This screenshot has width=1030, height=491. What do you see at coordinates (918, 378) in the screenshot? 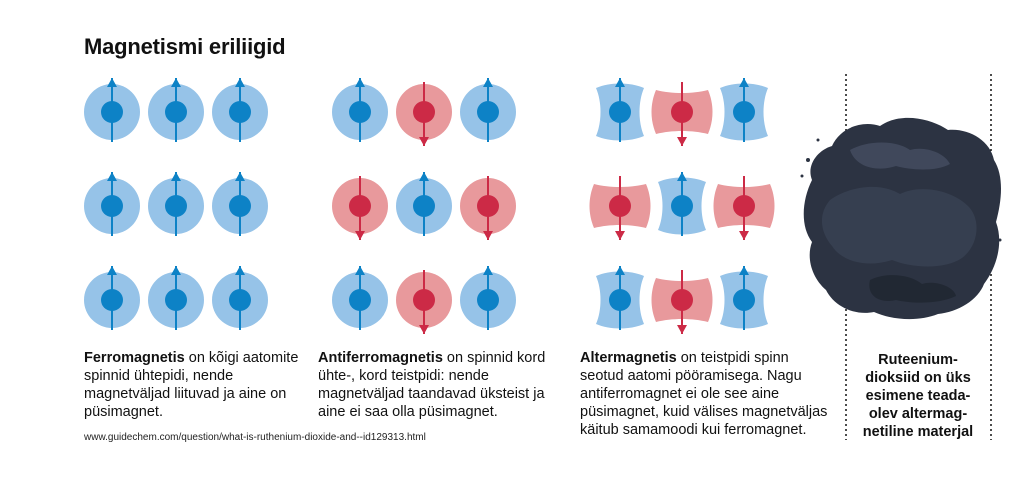
I see `side-caption-line: dioksiid on üks` at bounding box center [918, 378].